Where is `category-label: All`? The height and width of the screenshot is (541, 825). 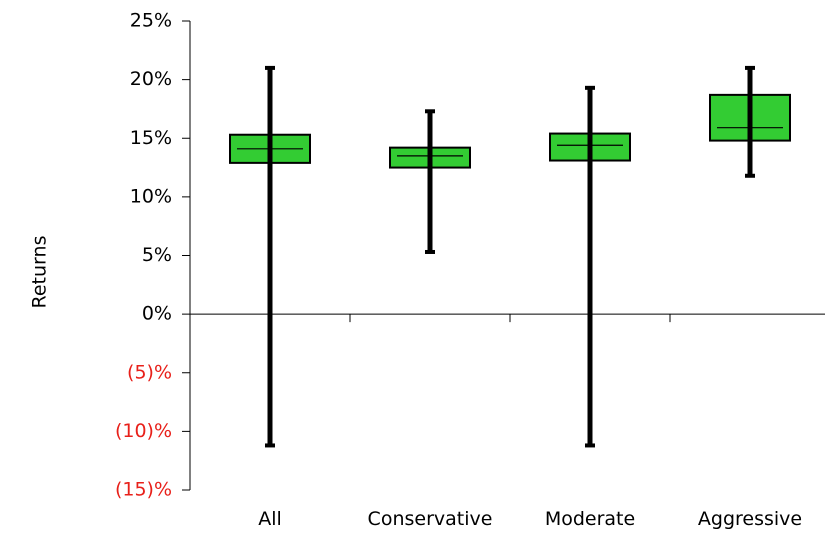 category-label: All is located at coordinates (270, 519).